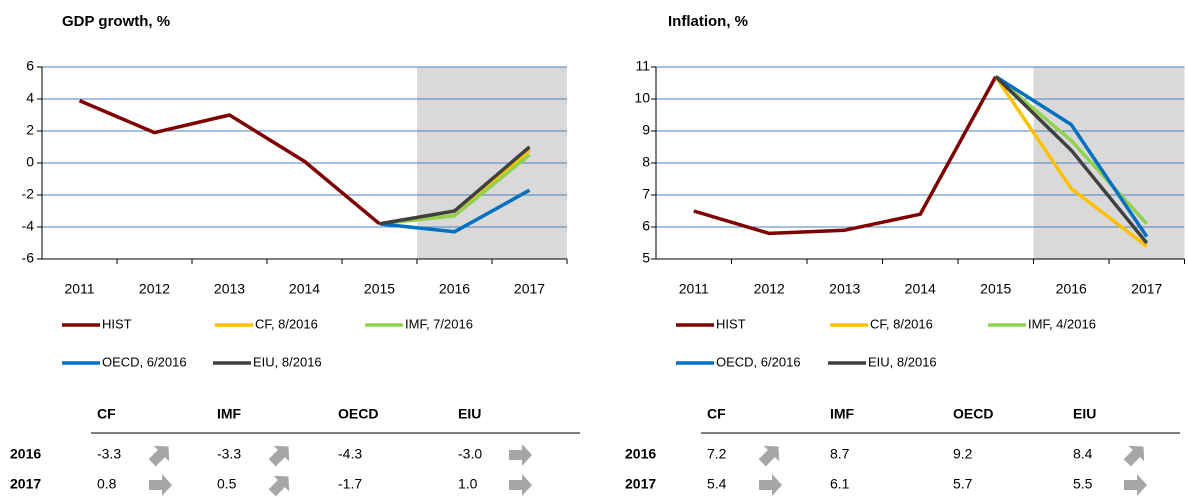 The height and width of the screenshot is (497, 1188). What do you see at coordinates (646, 258) in the screenshot?
I see `y-tick-label: 5` at bounding box center [646, 258].